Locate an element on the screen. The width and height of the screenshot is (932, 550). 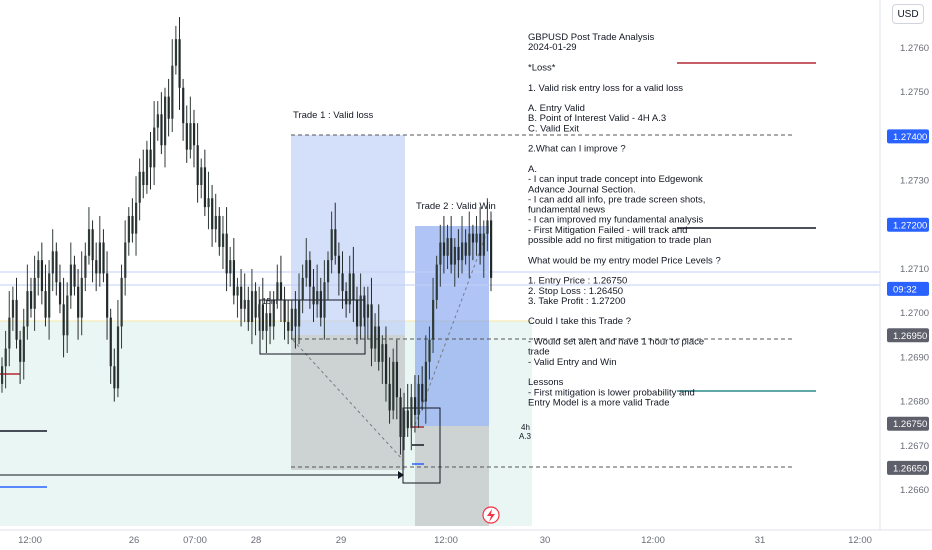
analysis-line: 3. Take Profit : 1.27200 is located at coordinates (577, 301).